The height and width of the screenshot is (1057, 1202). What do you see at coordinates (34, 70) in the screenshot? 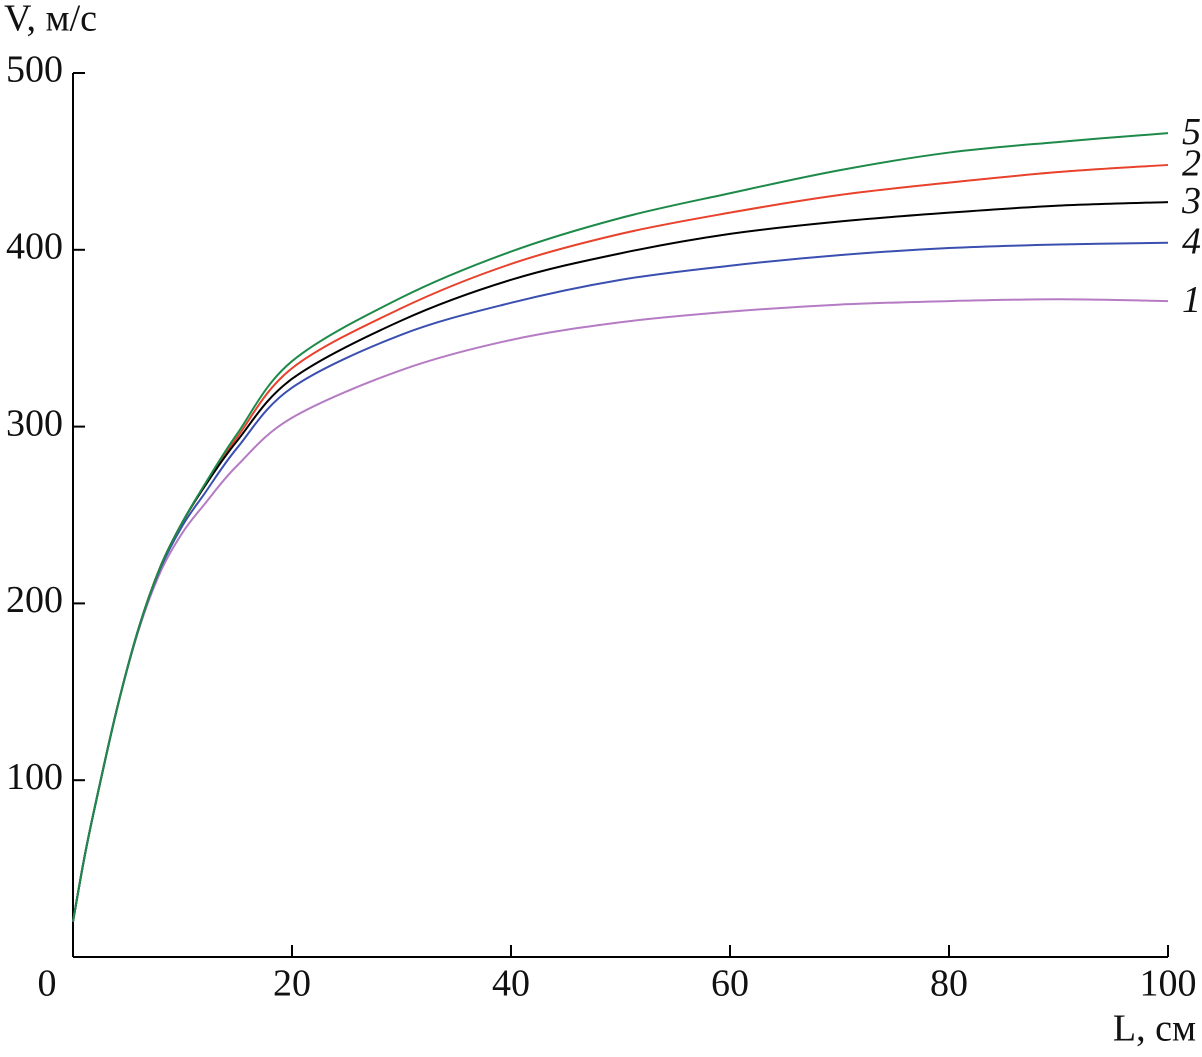
I see `y-tick-label: 500` at bounding box center [34, 70].